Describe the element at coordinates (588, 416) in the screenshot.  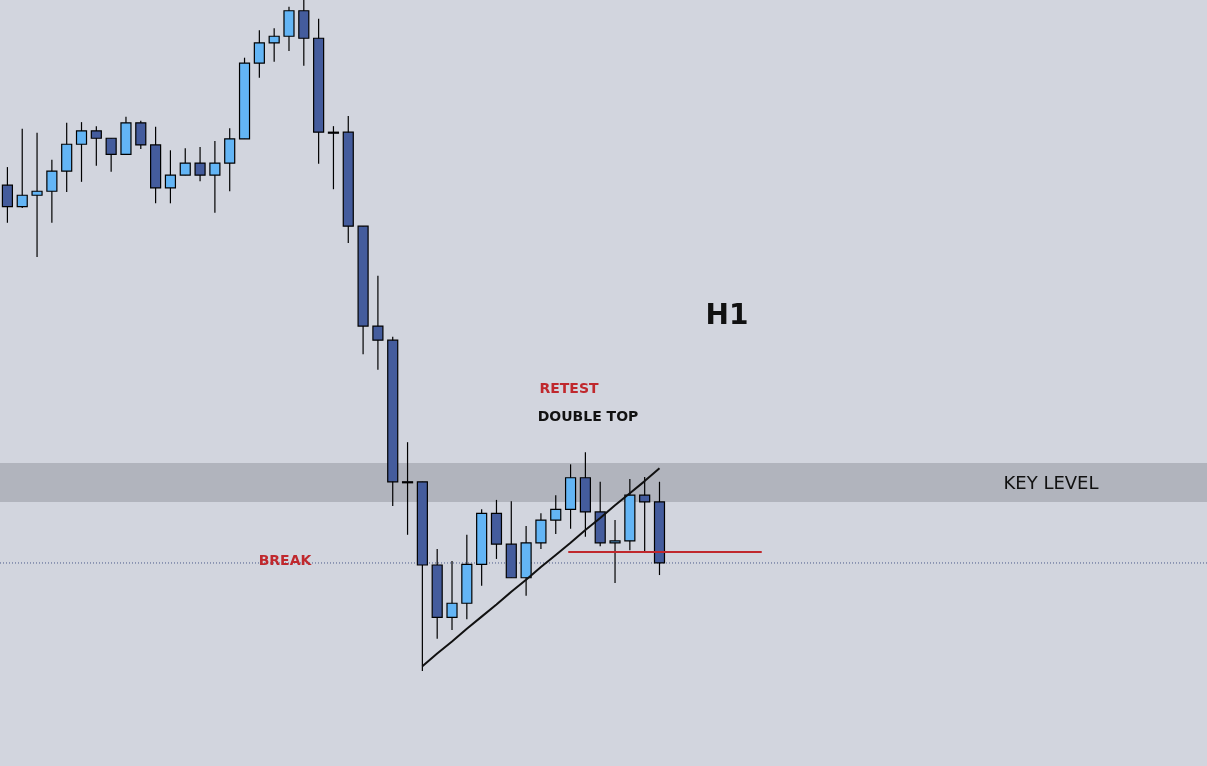
I see `annotation: DOUBLE TOP` at that location.